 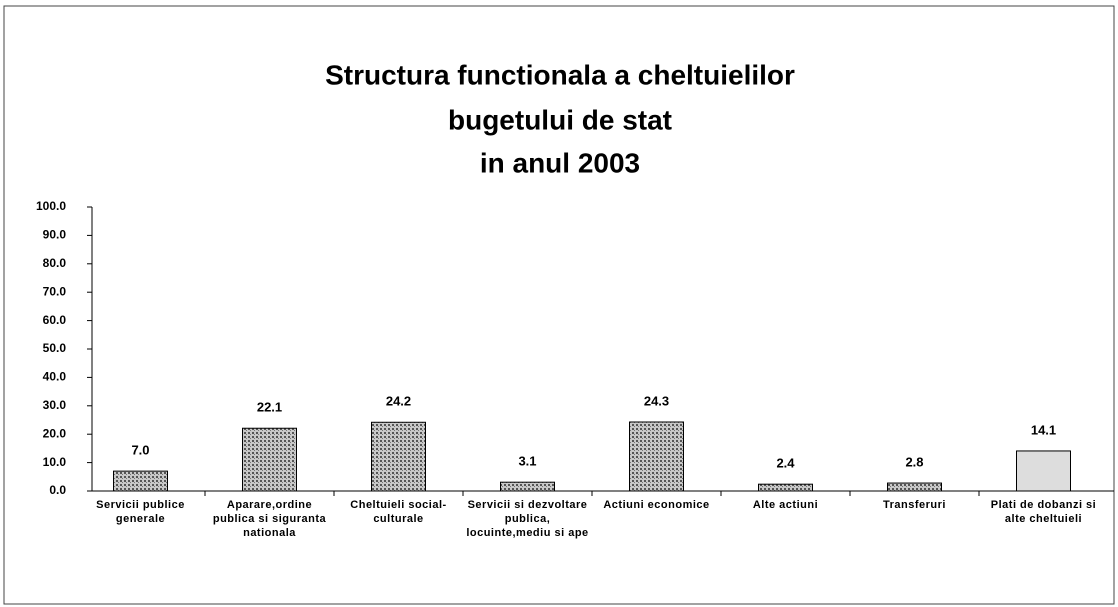 What do you see at coordinates (55, 235) in the screenshot?
I see `y-tick-label: 90.0` at bounding box center [55, 235].